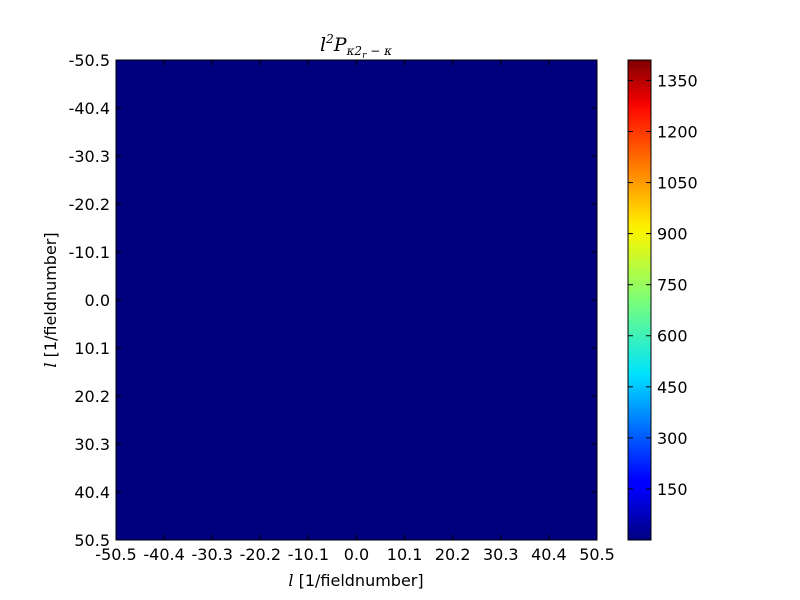 The height and width of the screenshot is (600, 800). I want to click on colorbar-tick-labels: 150 300 450 600 750 900 1050 1200 1350, so click(677, 285).